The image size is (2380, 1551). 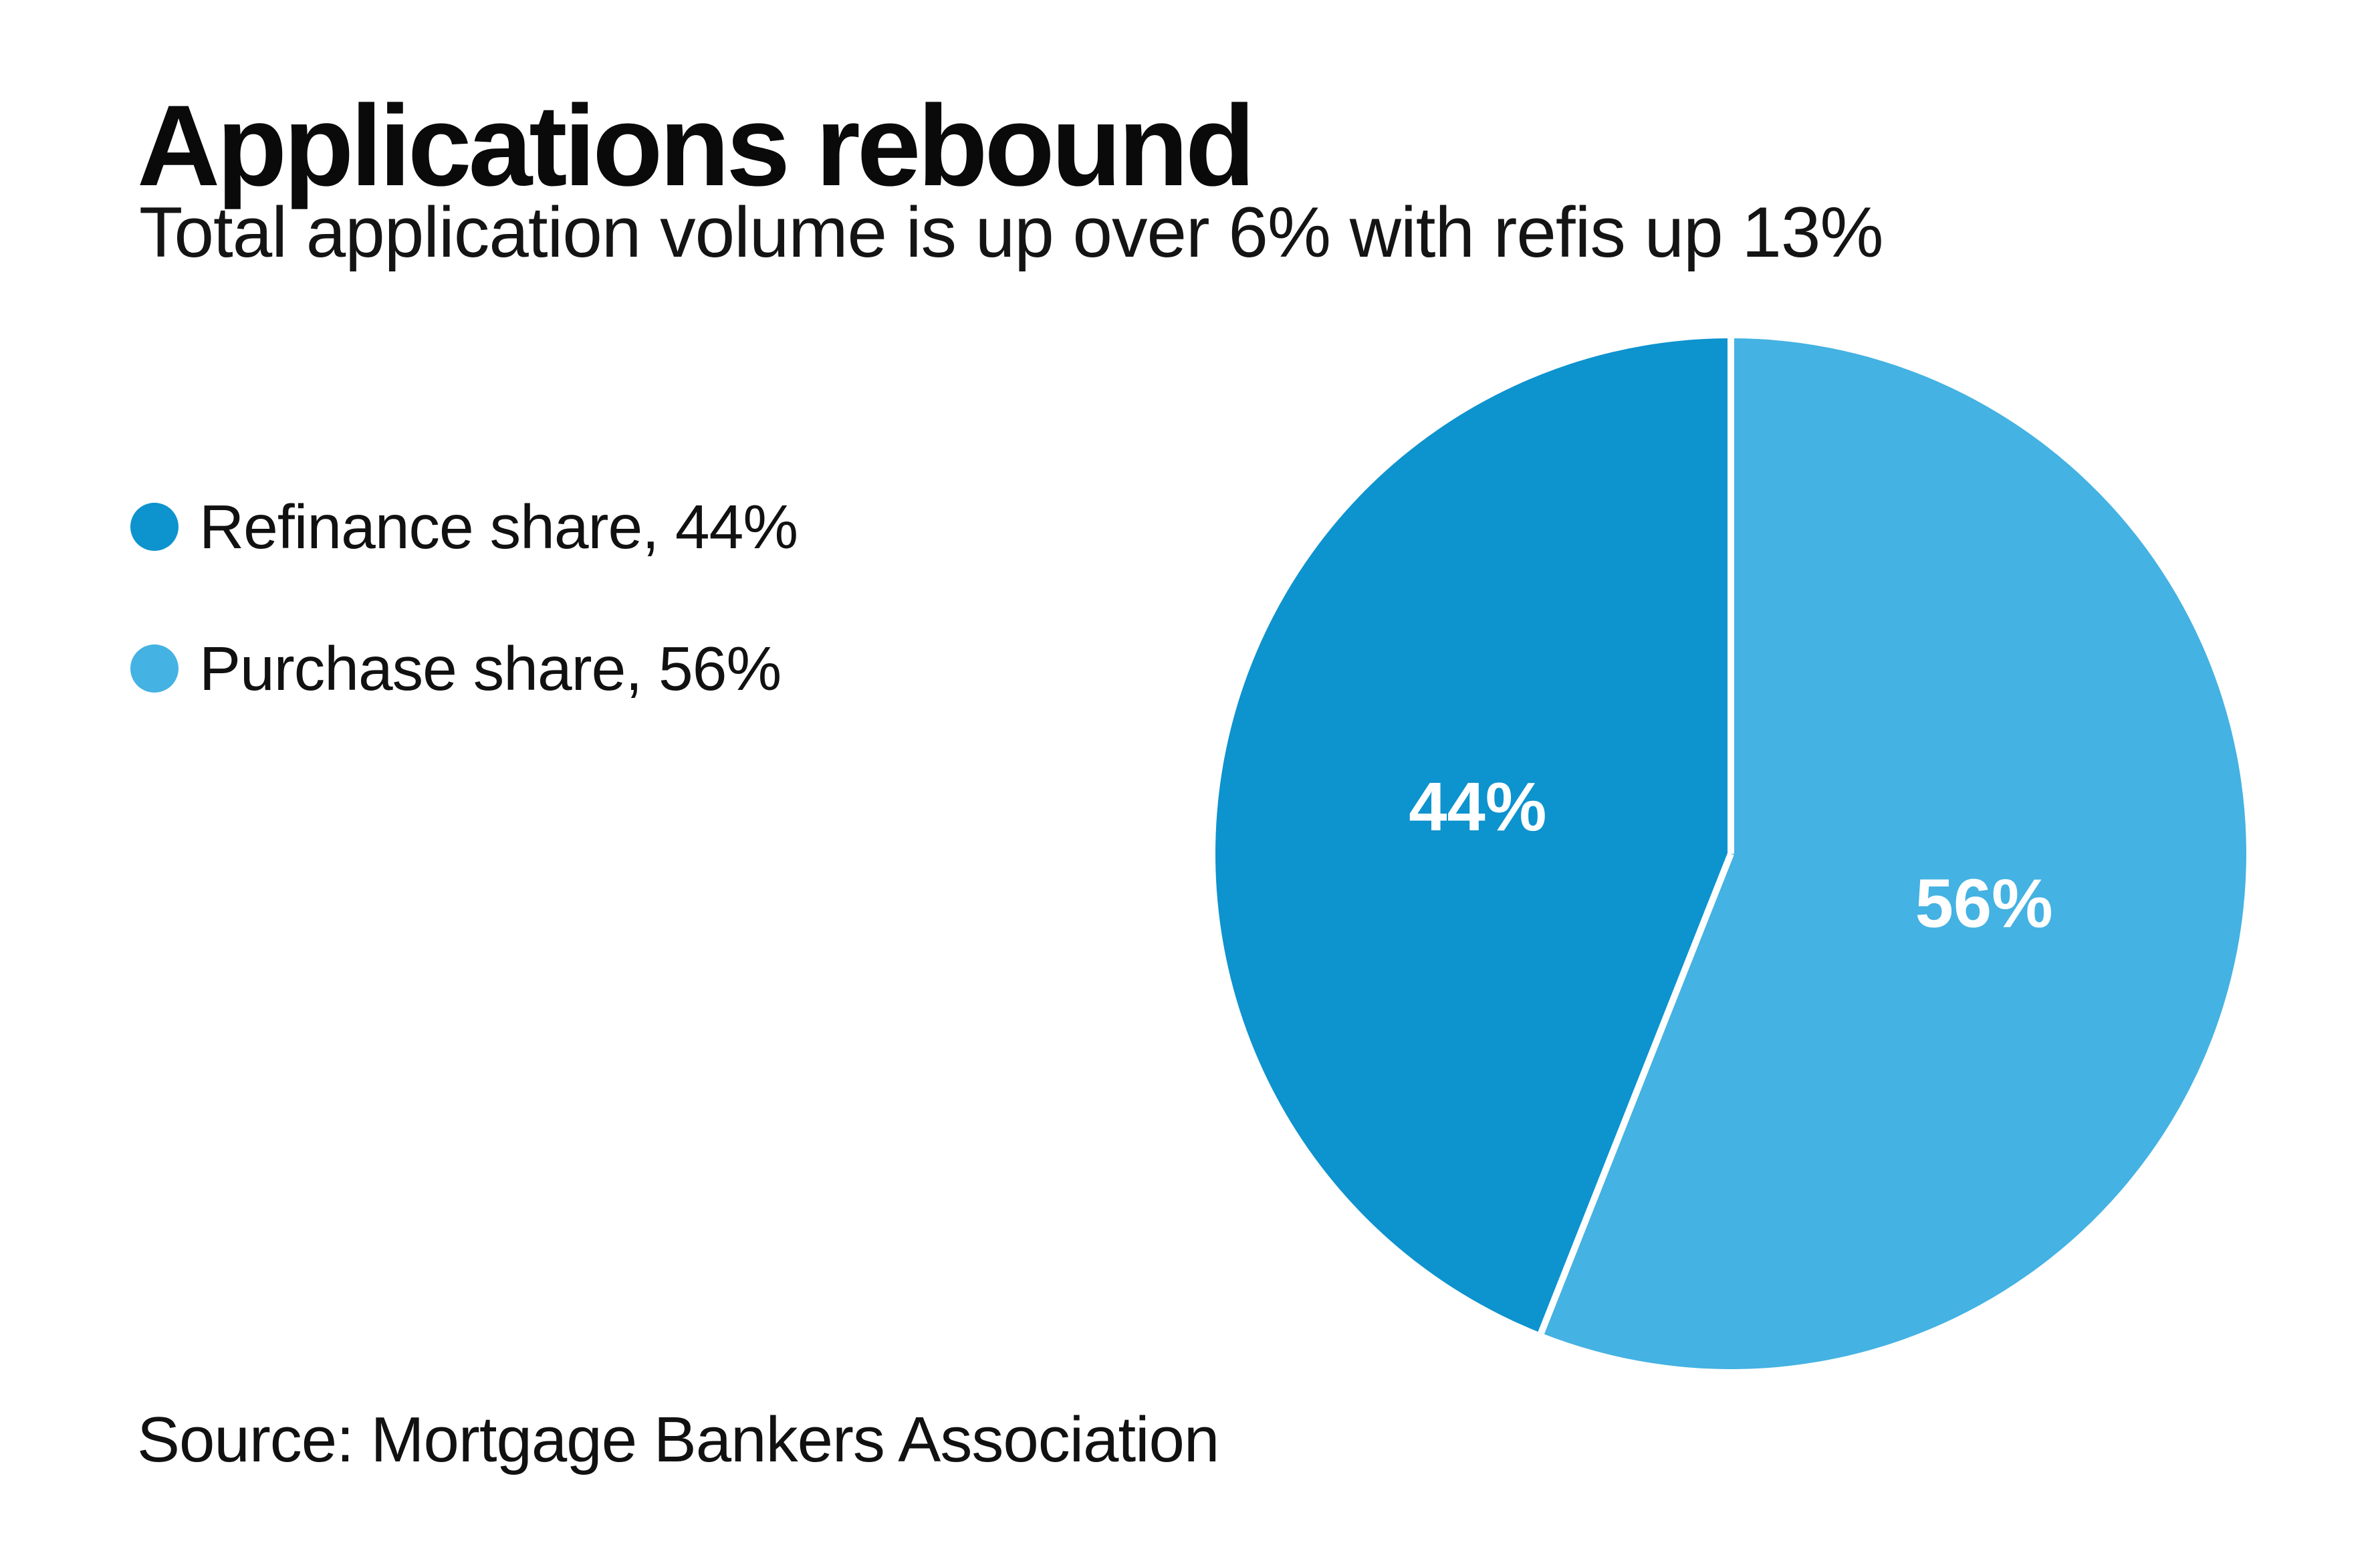 I want to click on source-note: Source: Mortgage Bankers Association, so click(x=678, y=1440).